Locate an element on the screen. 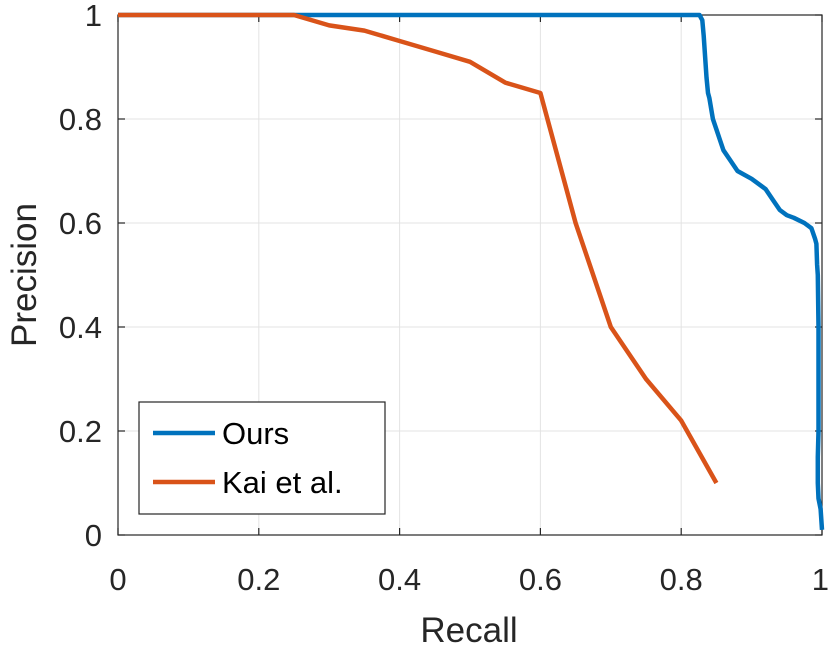 The image size is (829, 650). legend-label-ours: Ours is located at coordinates (255, 433).